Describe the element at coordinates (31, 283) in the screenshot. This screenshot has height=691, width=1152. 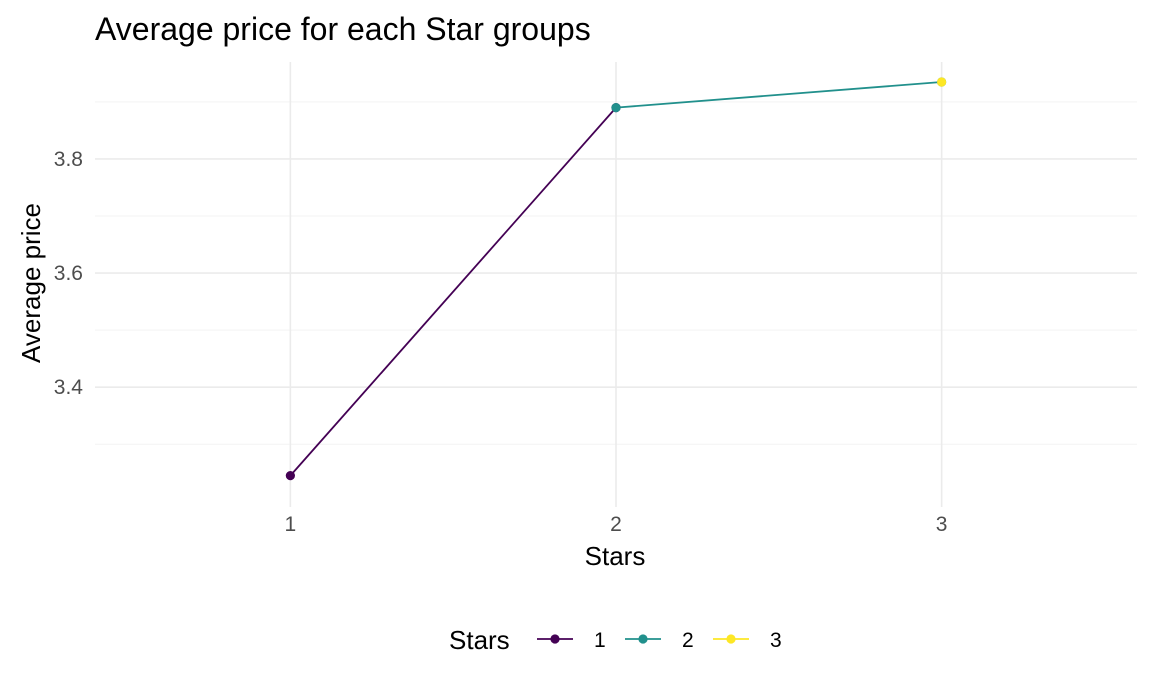
I see `y-axis-title: Average price` at that location.